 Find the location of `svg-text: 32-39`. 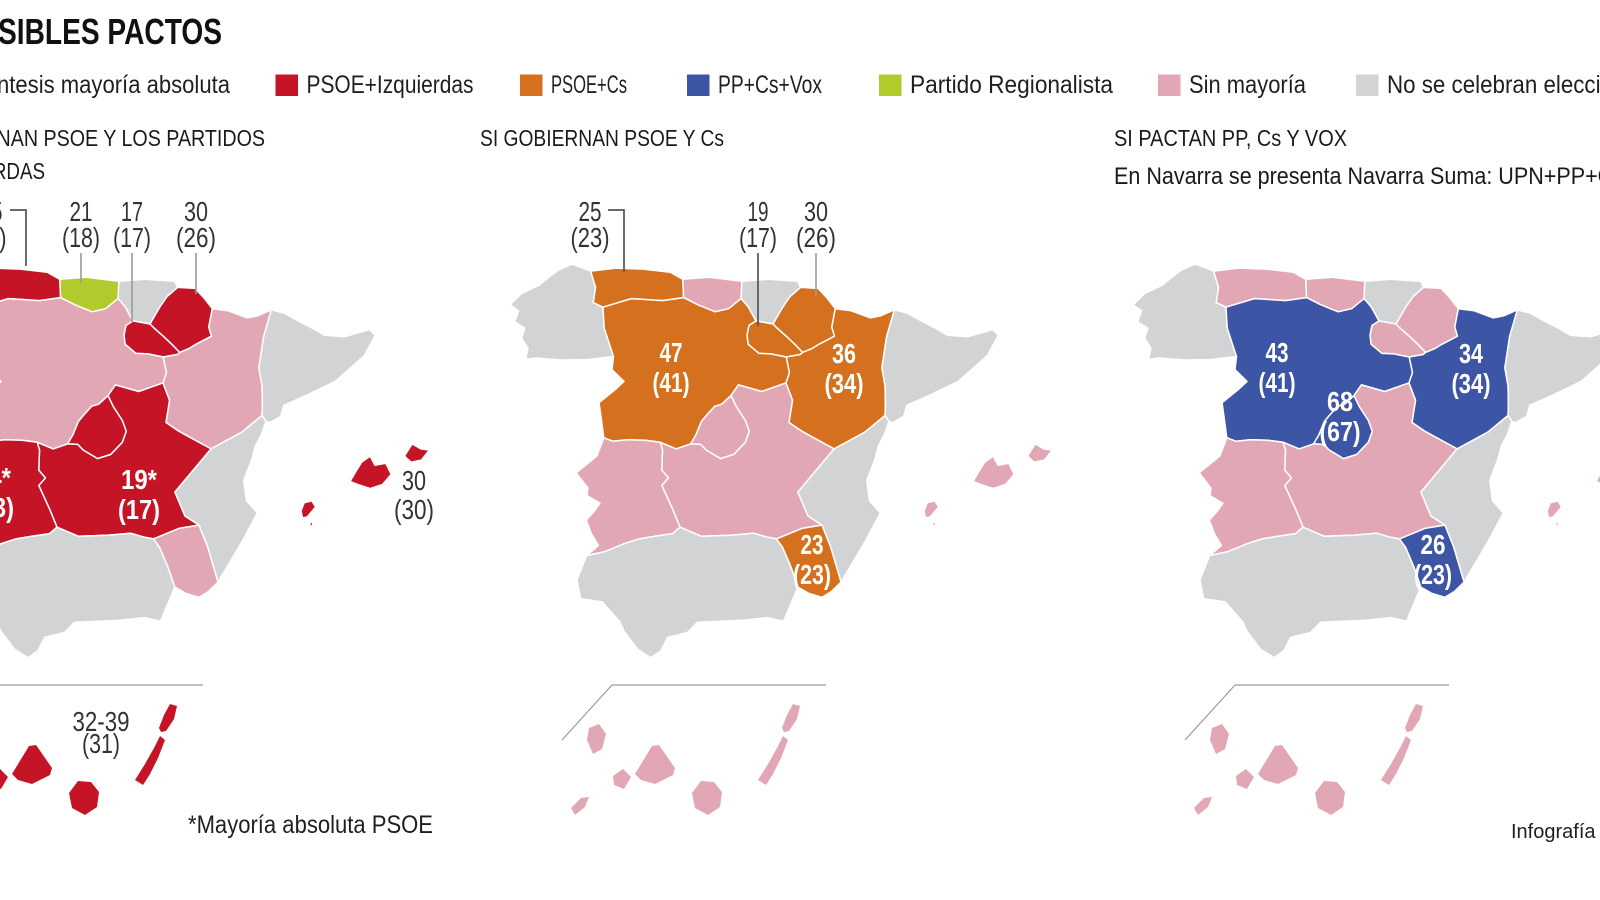

svg-text: 32-39 is located at coordinates (101, 721).